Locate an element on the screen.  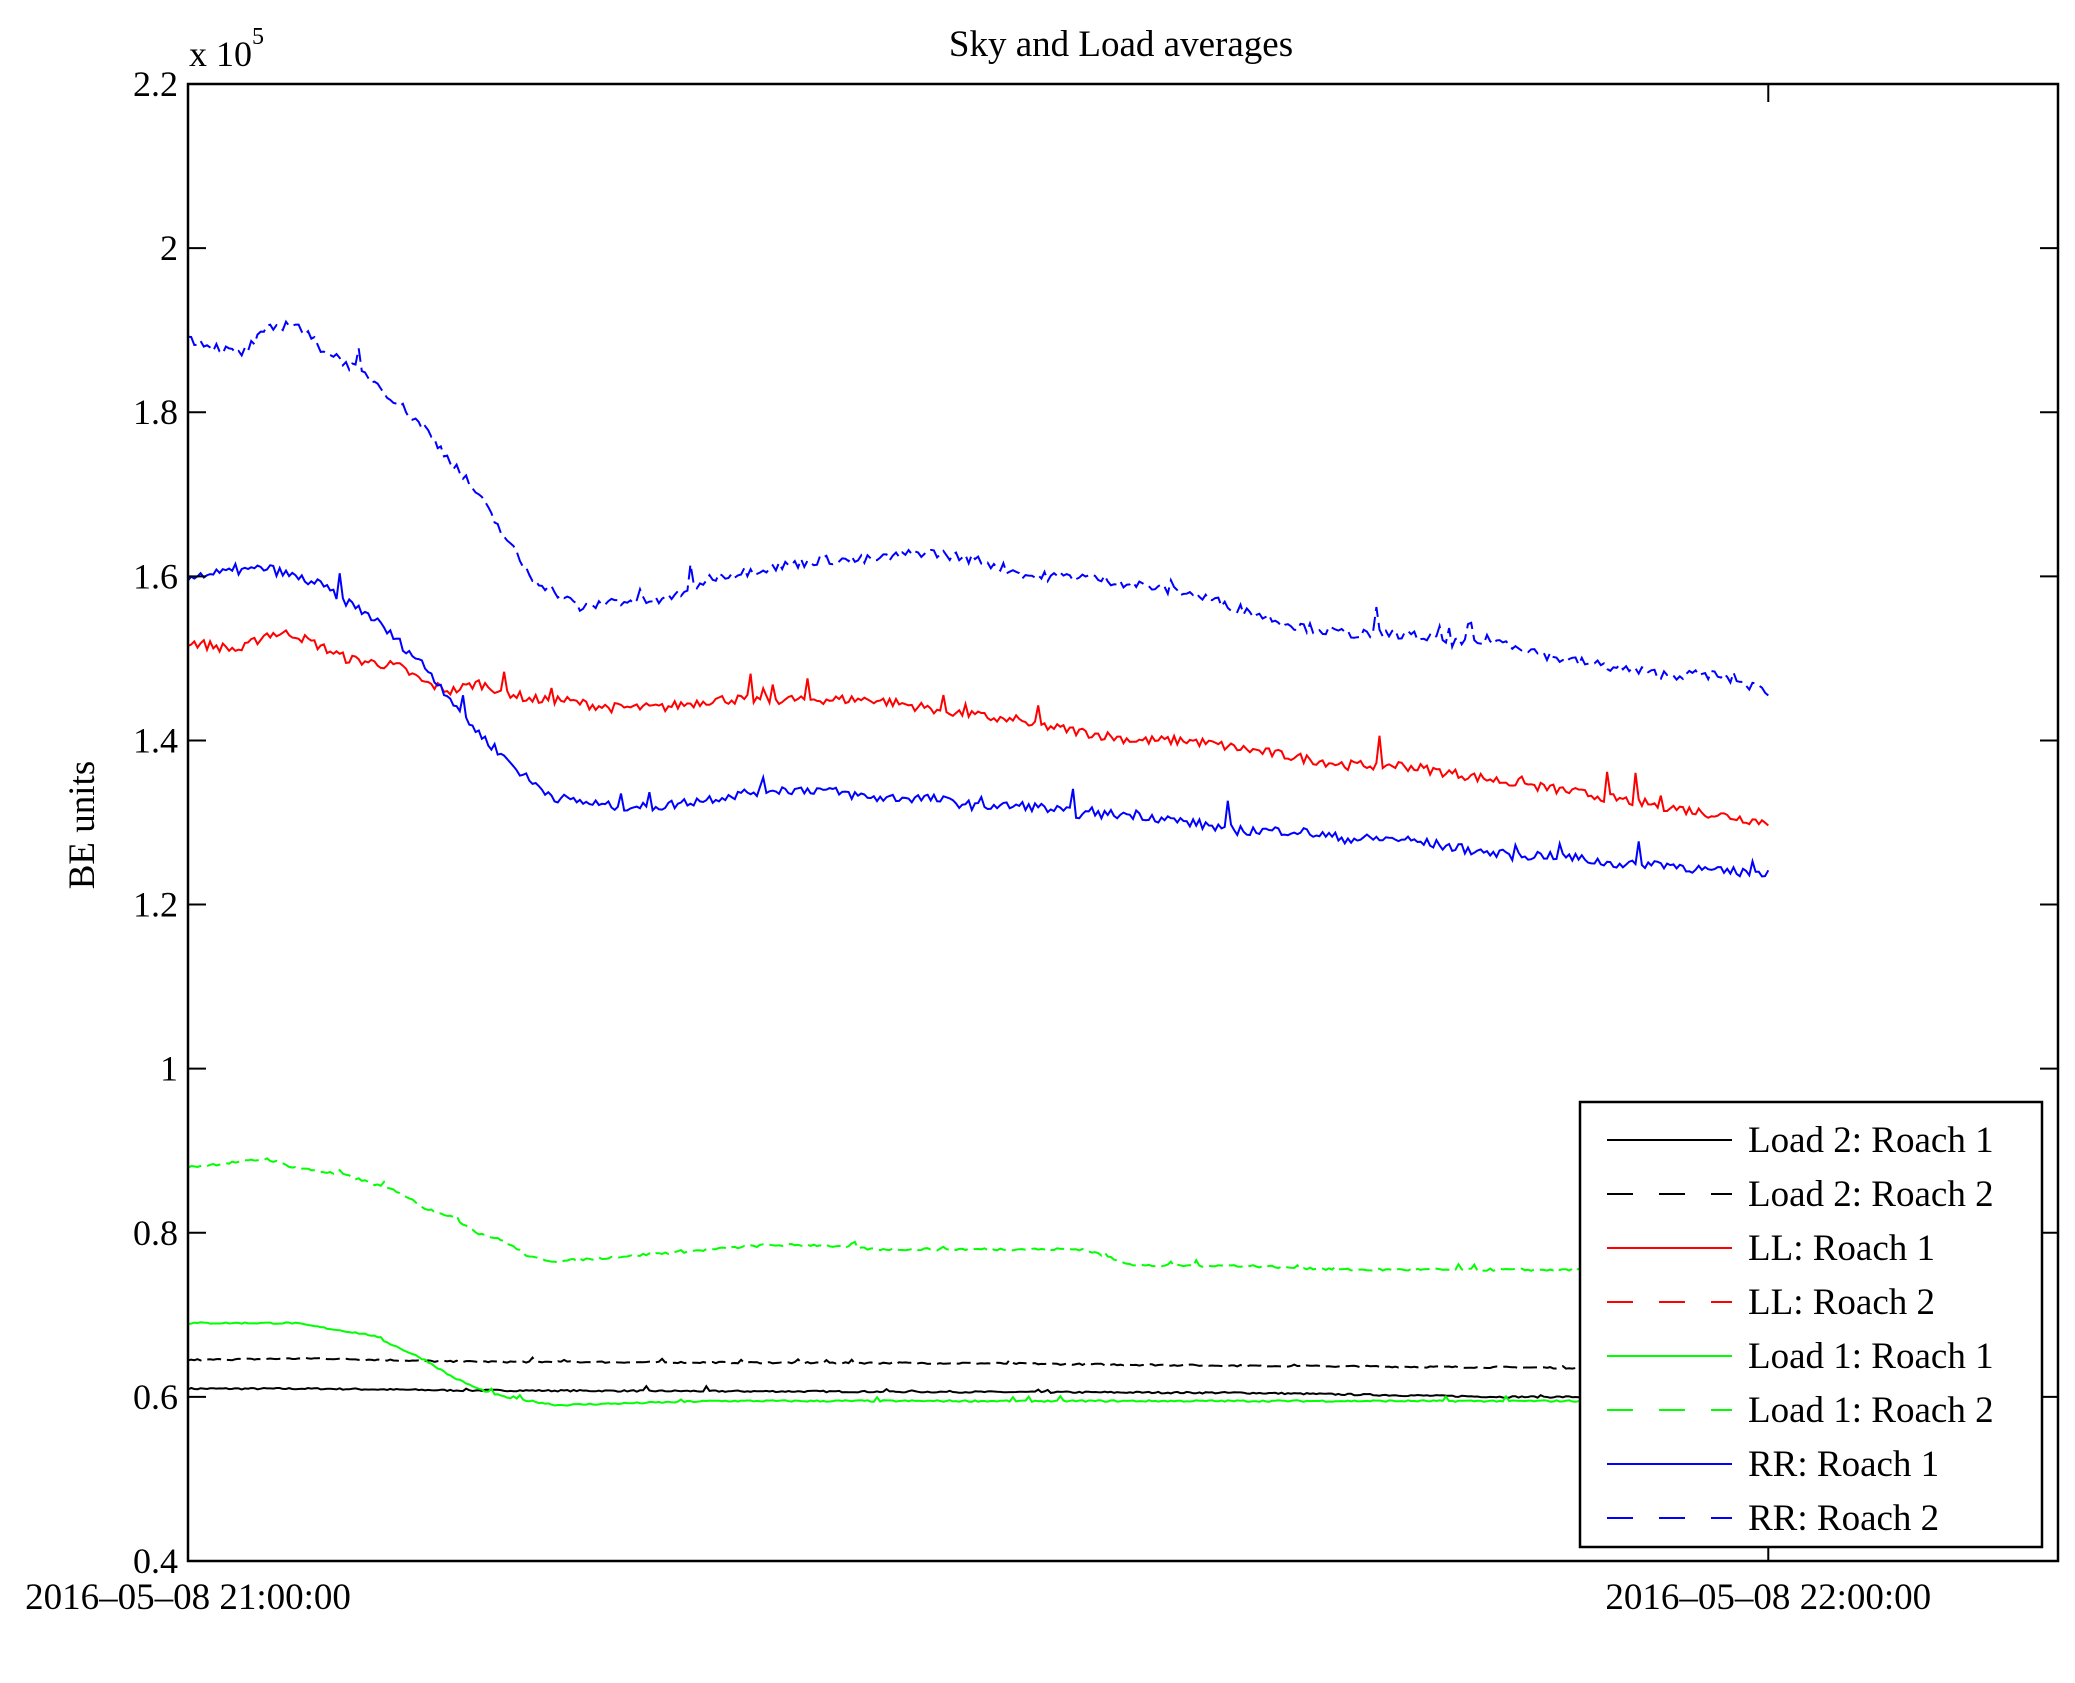
y-tick-label: 0.8 is located at coordinates (155, 1233).